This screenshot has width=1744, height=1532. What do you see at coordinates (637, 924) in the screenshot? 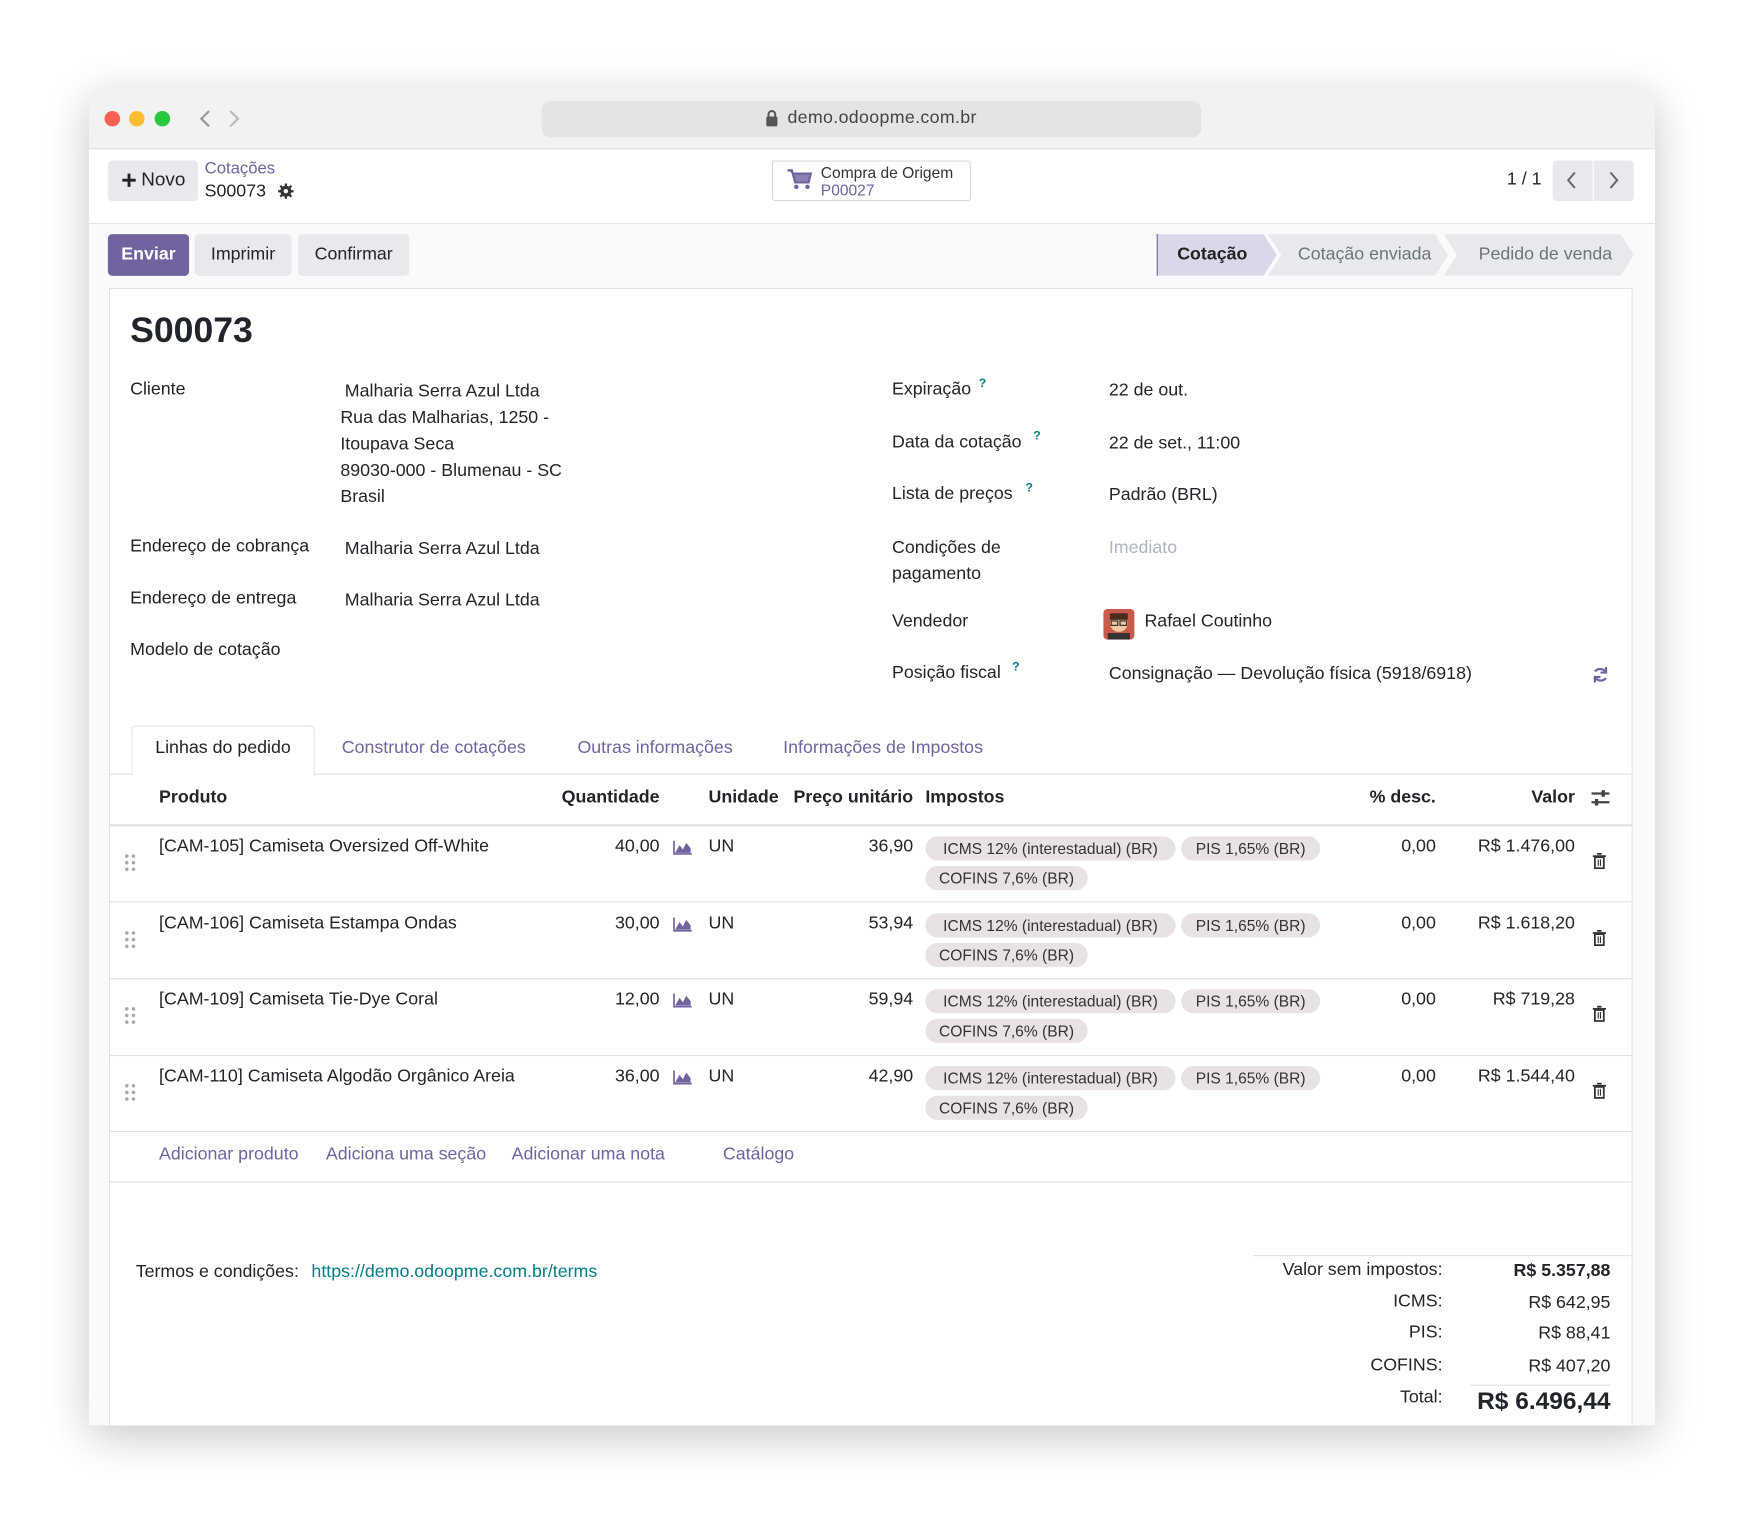
I see `quantity: 30,00` at bounding box center [637, 924].